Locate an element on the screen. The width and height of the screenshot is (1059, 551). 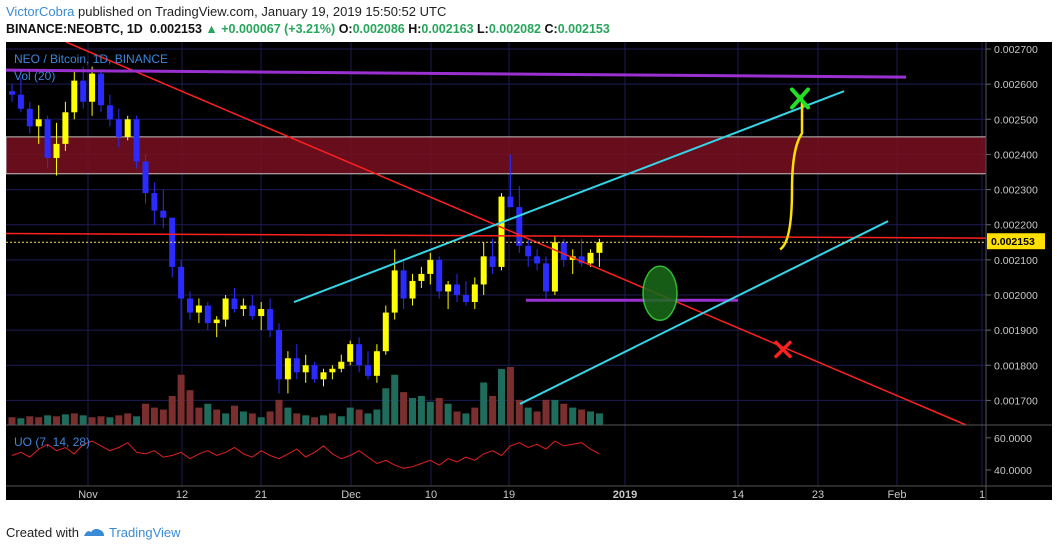
target-cross-icon is located at coordinates (800, 98).